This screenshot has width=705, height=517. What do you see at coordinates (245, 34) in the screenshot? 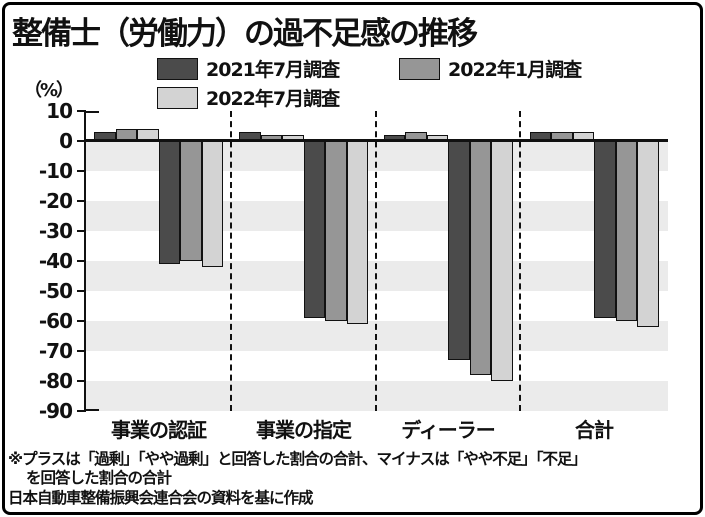
I see `chart-title: 整備士（労働力）の過不足感の推移` at bounding box center [245, 34].